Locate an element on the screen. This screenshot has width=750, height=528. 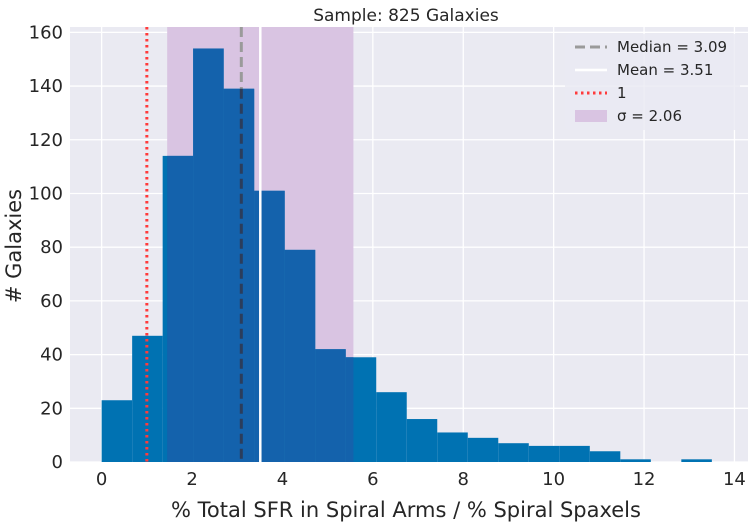
statistic-lines is located at coordinates (203, 244).